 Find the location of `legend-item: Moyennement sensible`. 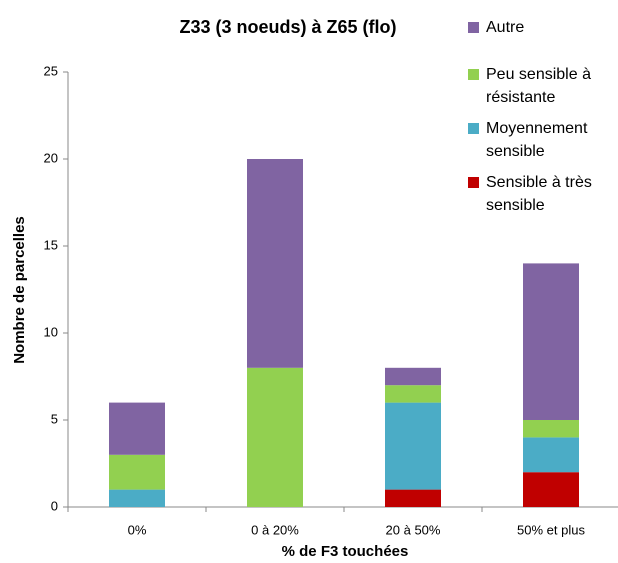

legend-item: Moyennement sensible is located at coordinates (543, 140).